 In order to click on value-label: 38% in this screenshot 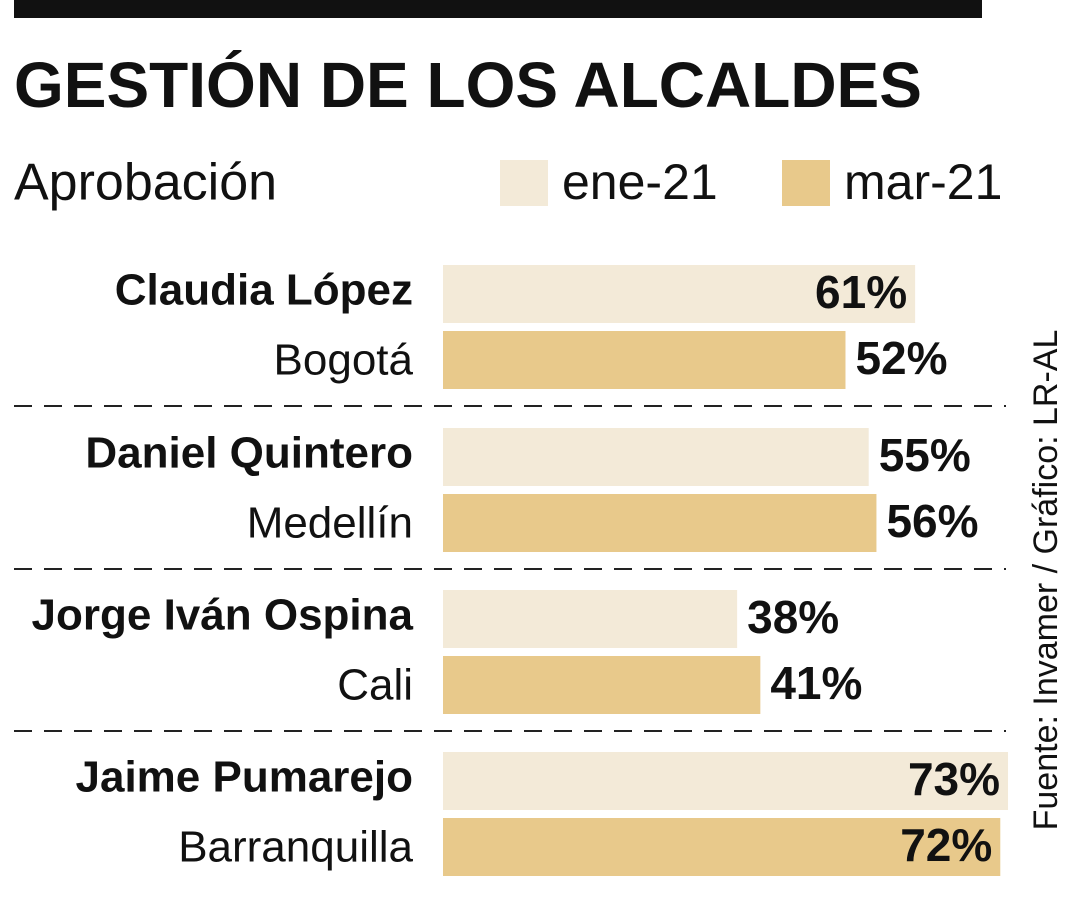, I will do `click(793, 617)`.